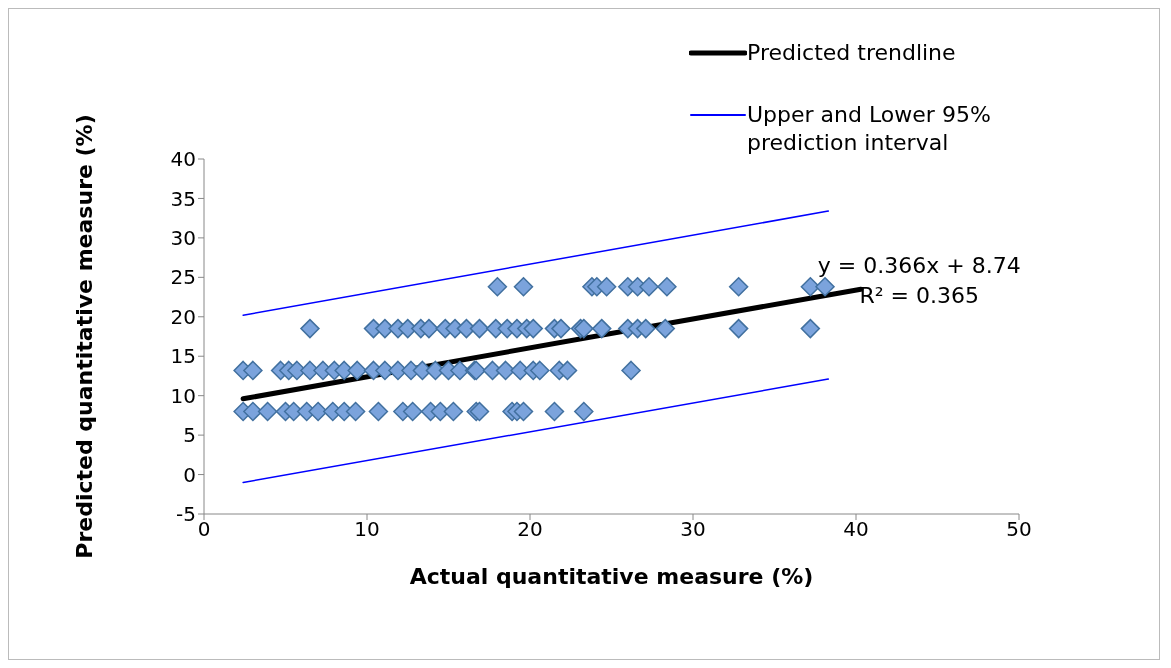 This screenshot has height=668, width=1171. What do you see at coordinates (183, 356) in the screenshot?
I see `y-tick-label: 15` at bounding box center [183, 356].